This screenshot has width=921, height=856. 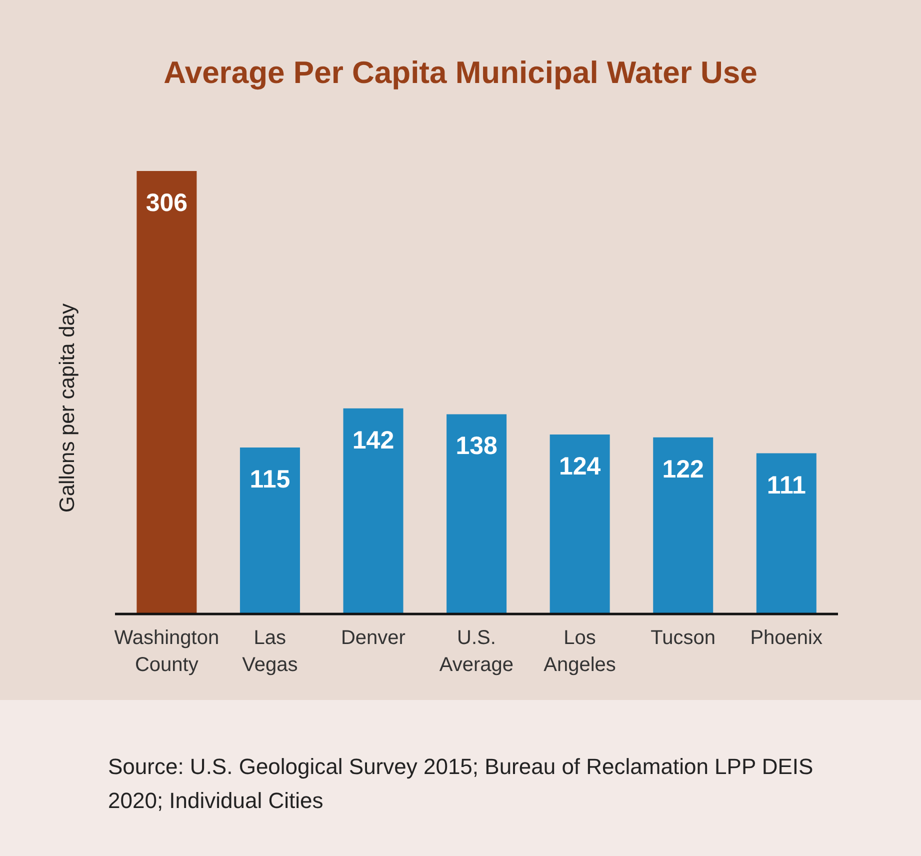 I want to click on data-label: 306, so click(x=167, y=203).